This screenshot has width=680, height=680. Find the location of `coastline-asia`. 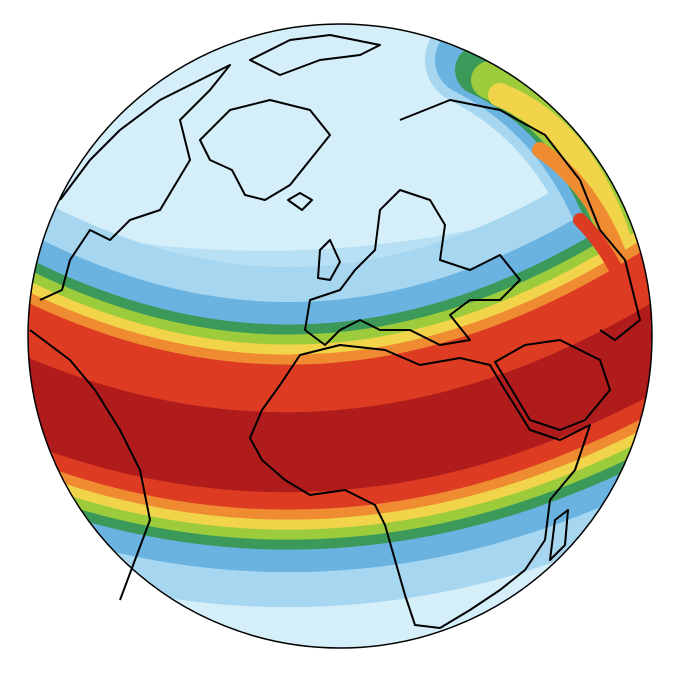

coastline-asia is located at coordinates (520, 220).